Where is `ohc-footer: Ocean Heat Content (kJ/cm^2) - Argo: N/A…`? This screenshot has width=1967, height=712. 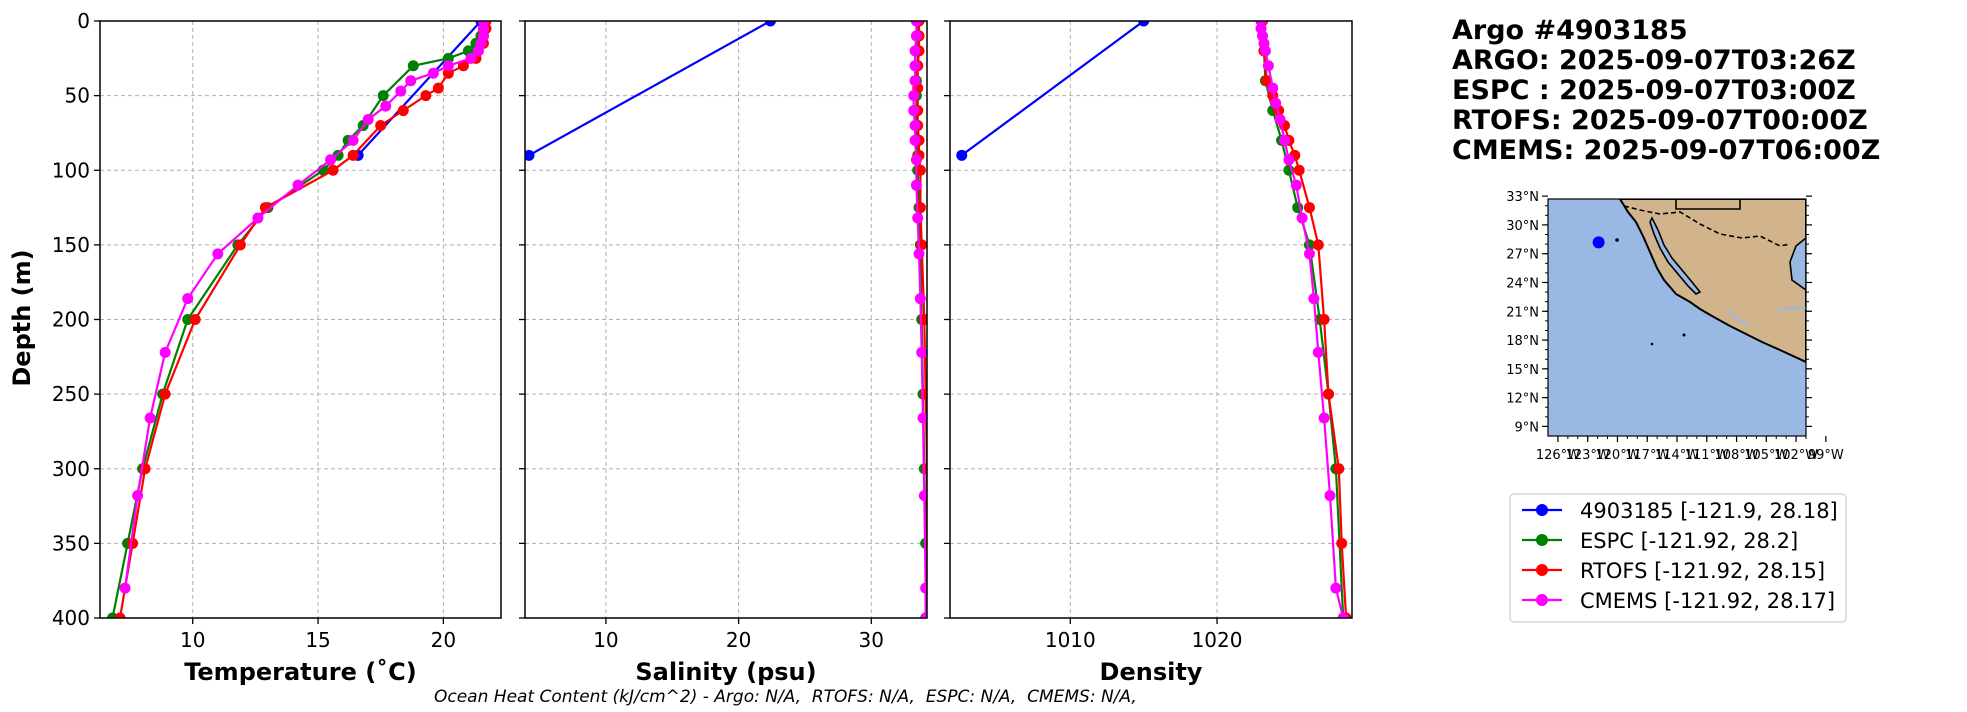
ohc-footer: Ocean Heat Content (kJ/cm^2) - Argo: N/A… is located at coordinates (785, 697).